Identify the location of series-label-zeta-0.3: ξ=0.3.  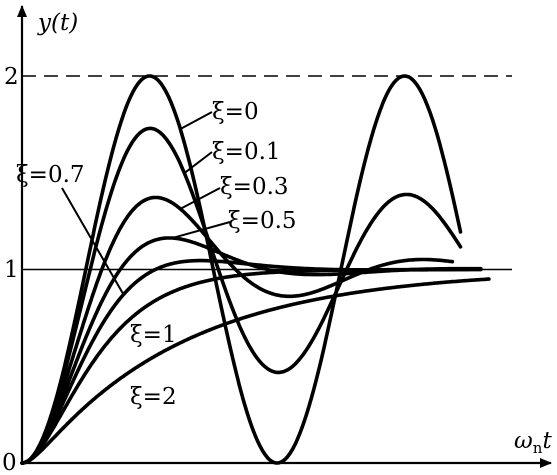
(254, 187).